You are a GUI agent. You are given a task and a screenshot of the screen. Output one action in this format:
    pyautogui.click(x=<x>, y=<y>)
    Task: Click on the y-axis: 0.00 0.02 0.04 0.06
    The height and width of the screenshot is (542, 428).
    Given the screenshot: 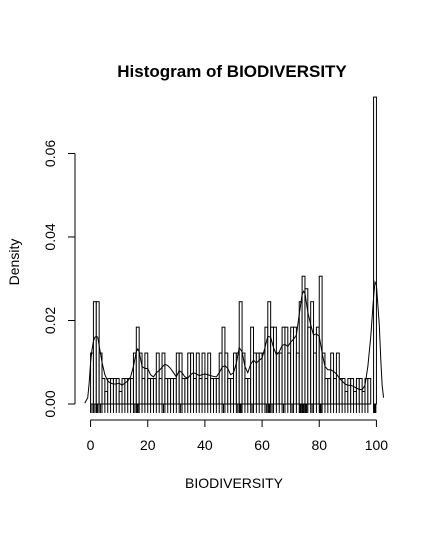 What is the action you would take?
    pyautogui.click(x=59, y=279)
    